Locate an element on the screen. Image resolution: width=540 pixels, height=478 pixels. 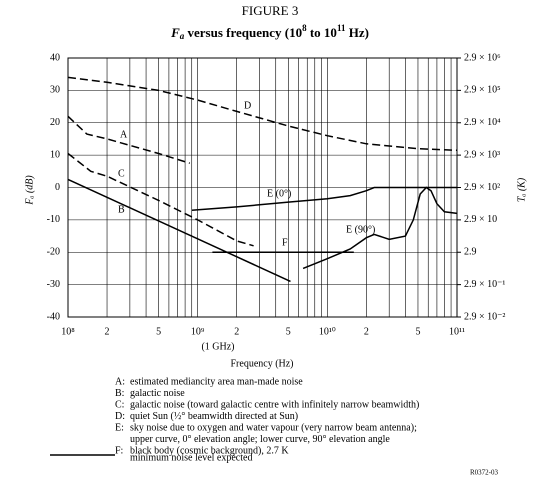
note-key: C: is located at coordinates (119, 404).